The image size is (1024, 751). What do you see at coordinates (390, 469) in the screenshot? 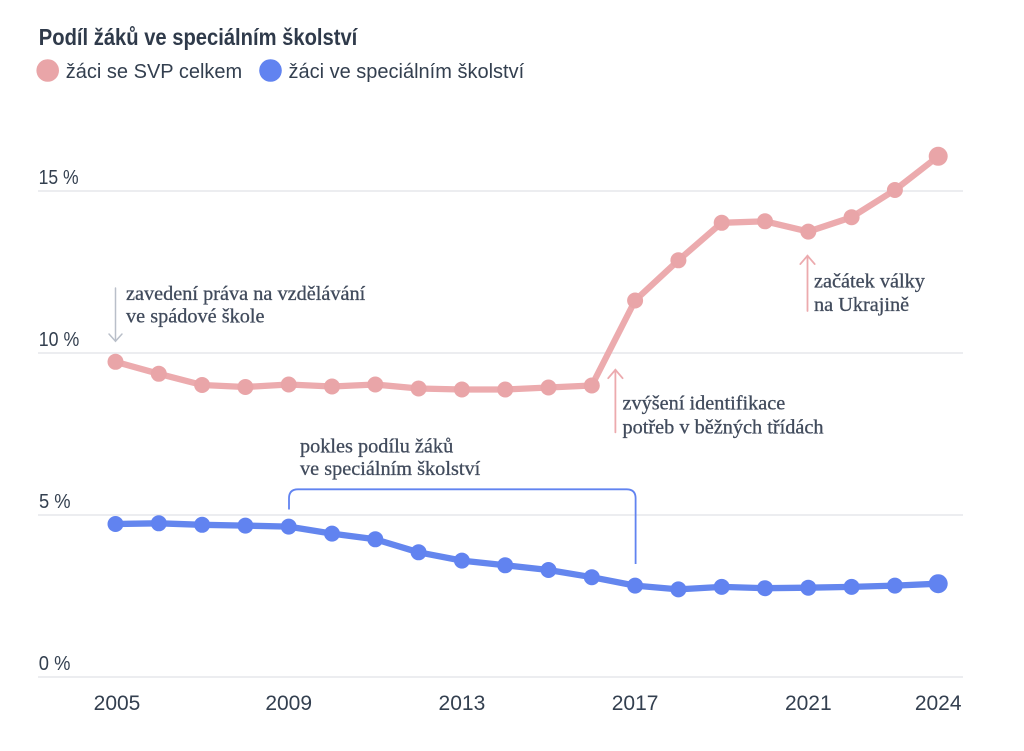
I see `svg-text: ve speciálním školství` at bounding box center [390, 469].